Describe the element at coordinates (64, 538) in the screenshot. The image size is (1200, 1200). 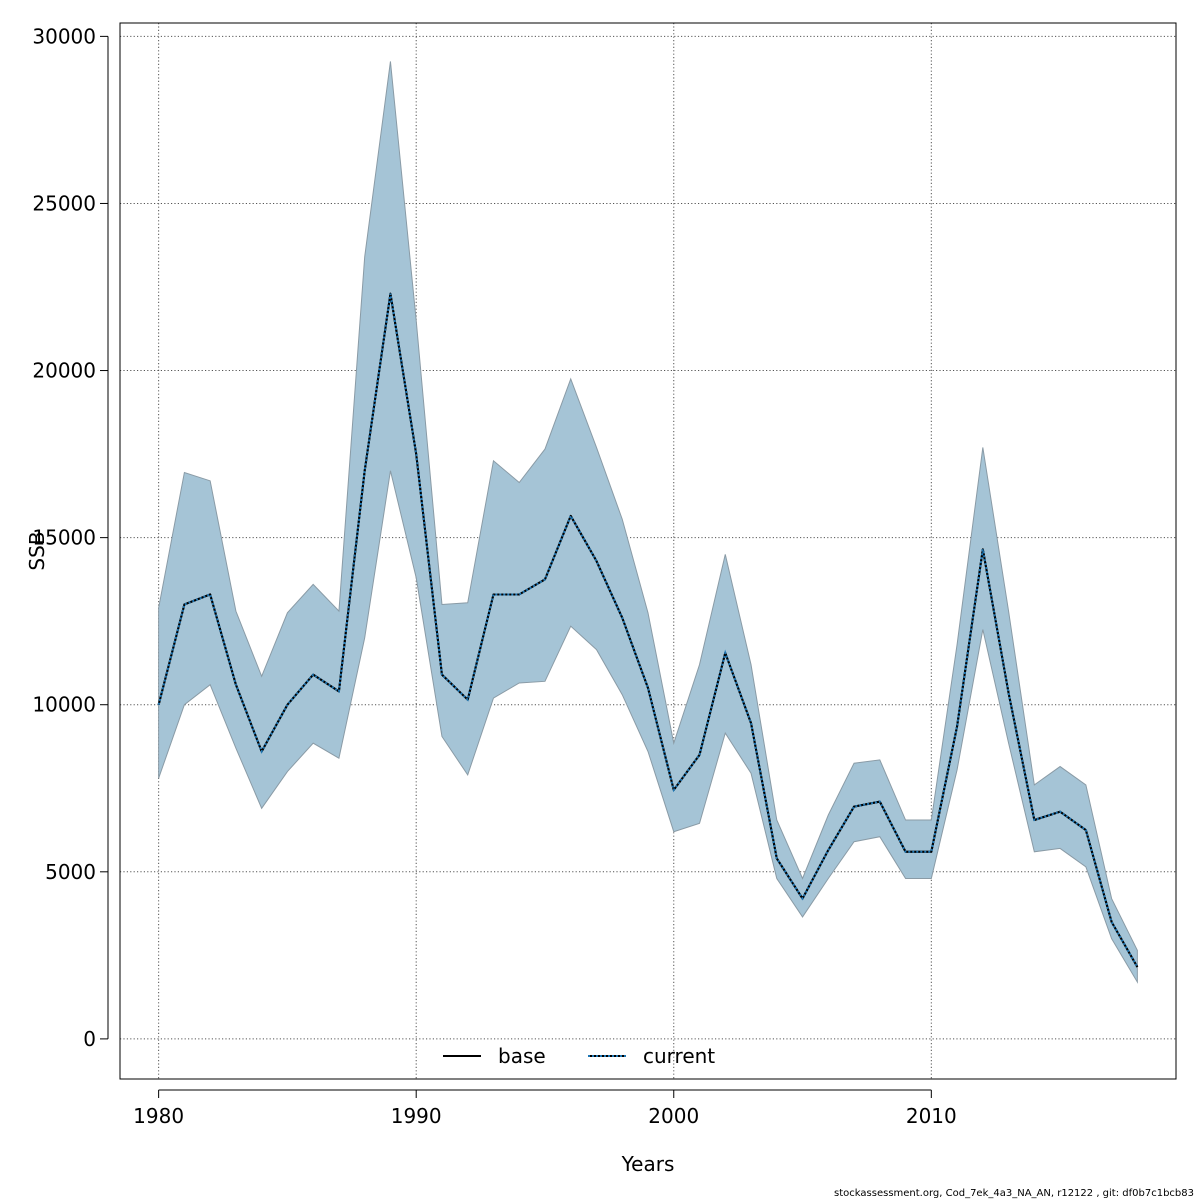
I see `y-tick-label-15000: 15000` at that location.